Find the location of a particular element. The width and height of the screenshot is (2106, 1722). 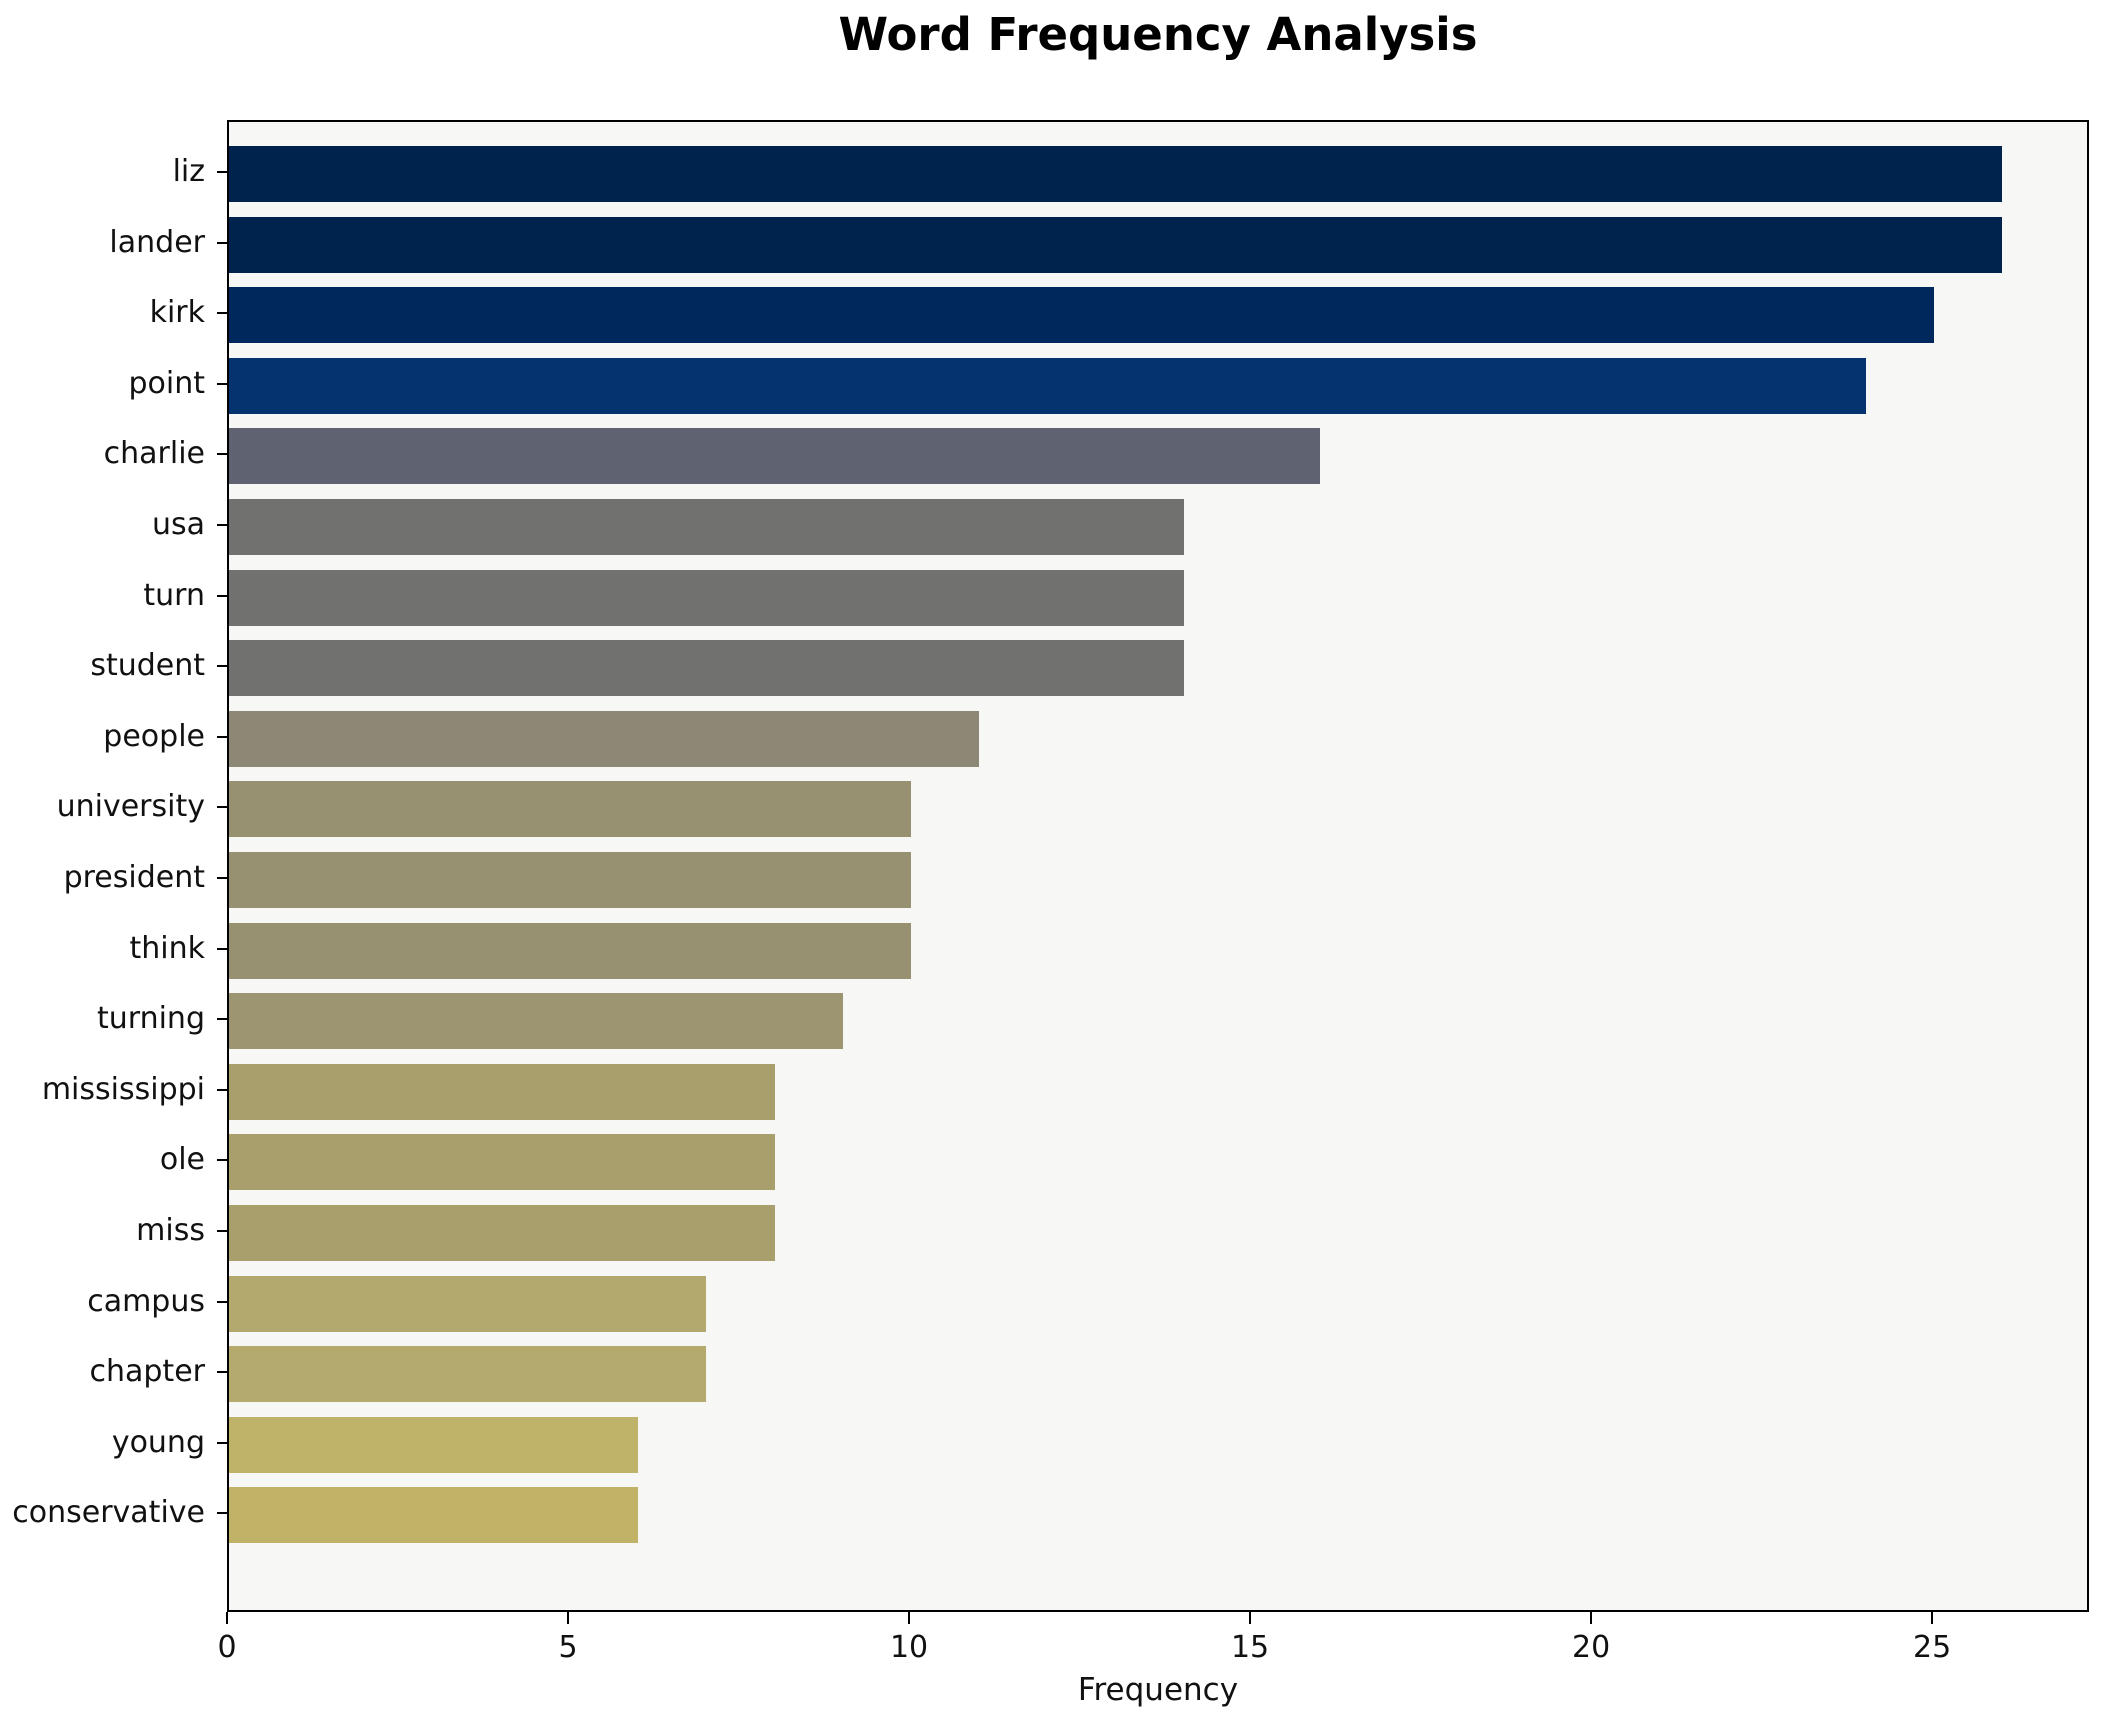

y-tick-label-conservative: conservative is located at coordinates (108, 1513).